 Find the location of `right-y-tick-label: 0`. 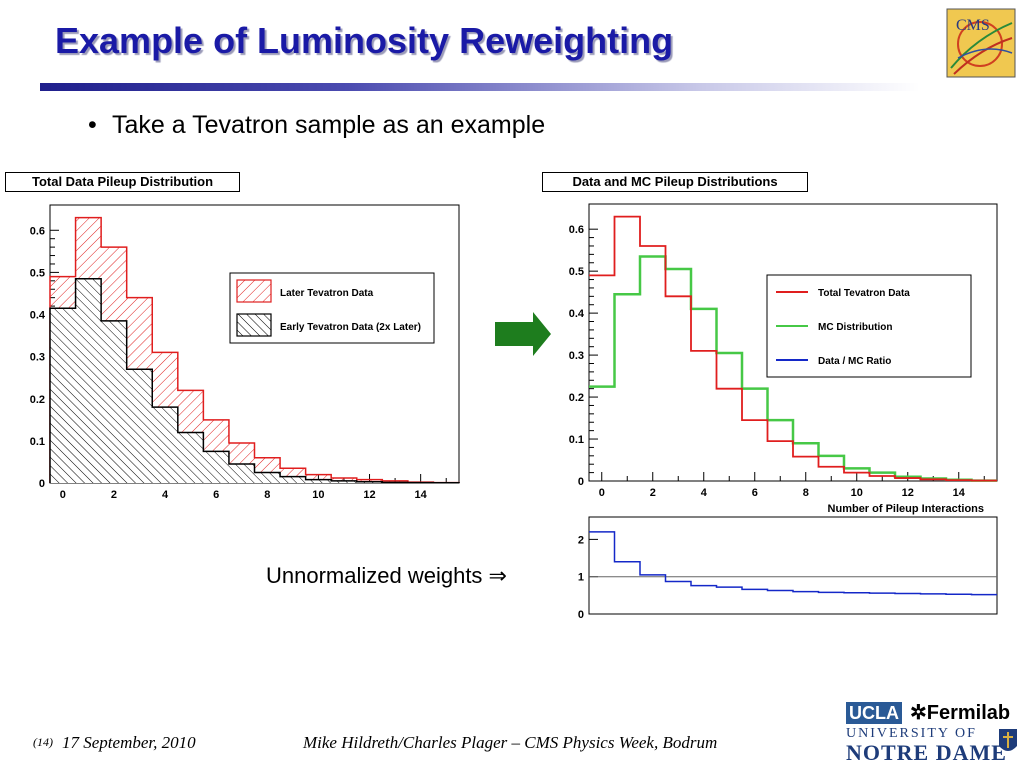

right-y-tick-label: 0 is located at coordinates (581, 482).